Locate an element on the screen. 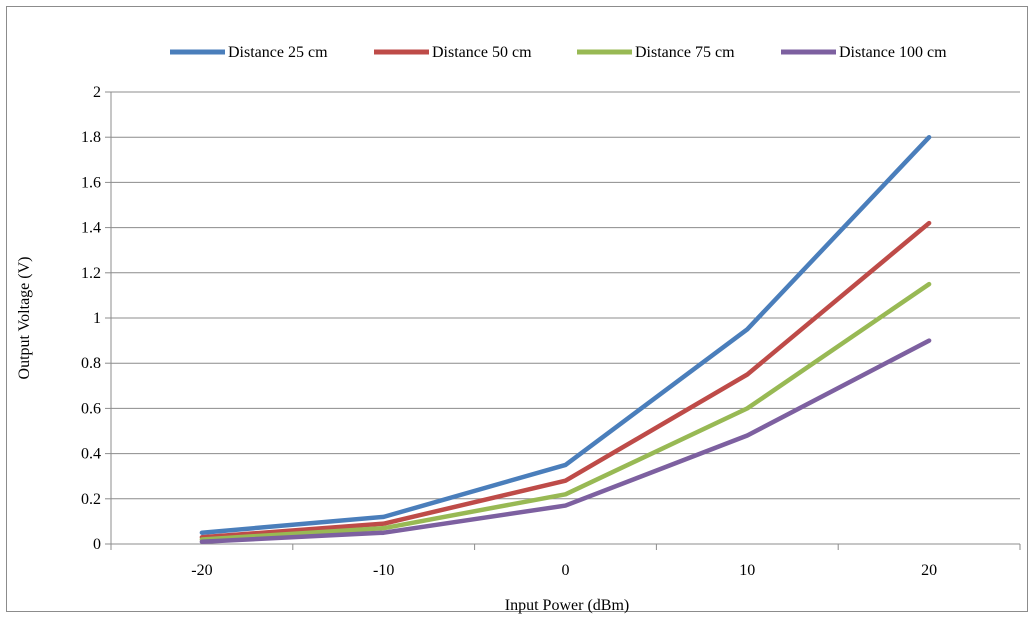  y-tick-label: 1.2 is located at coordinates (91, 273).